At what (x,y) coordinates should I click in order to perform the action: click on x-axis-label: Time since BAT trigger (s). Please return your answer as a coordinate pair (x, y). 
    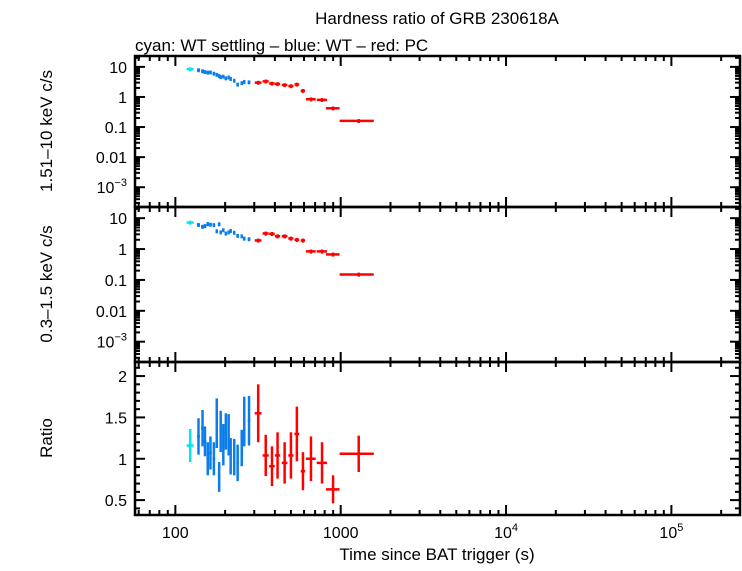
    Looking at the image, I should click on (436, 554).